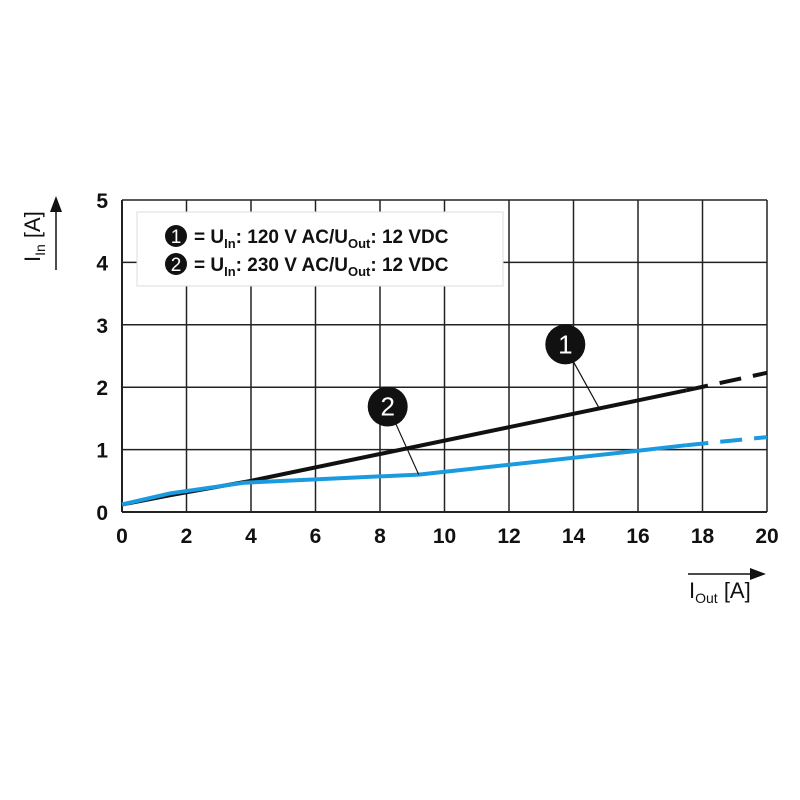 The image size is (800, 800). Describe the element at coordinates (407, 449) in the screenshot. I see `callout-2-leader` at that location.